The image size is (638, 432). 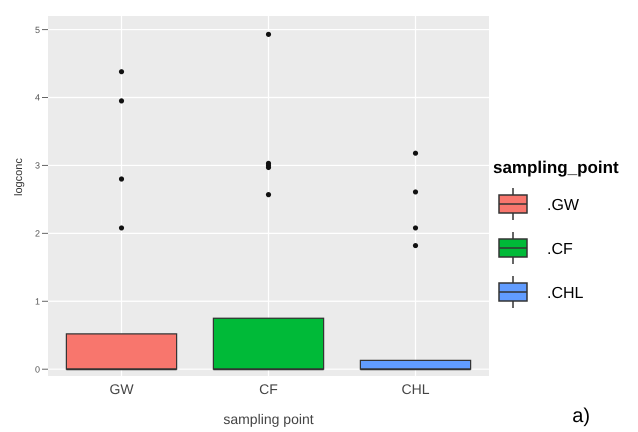 What do you see at coordinates (565, 294) in the screenshot?
I see `legend-label: .CHL` at bounding box center [565, 294].